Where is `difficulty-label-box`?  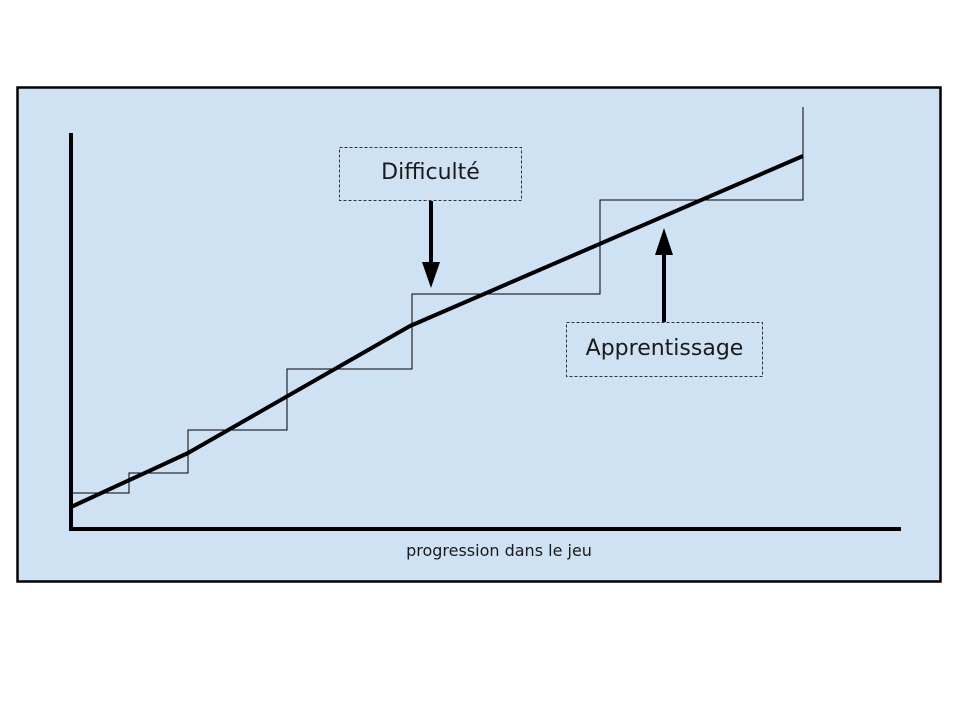
difficulty-label-box is located at coordinates (430, 174).